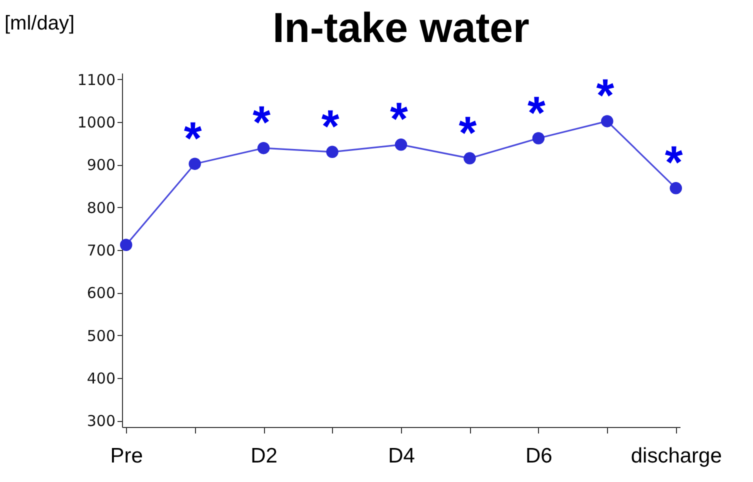  What do you see at coordinates (539, 456) in the screenshot?
I see `x-tick-label: D6` at bounding box center [539, 456].